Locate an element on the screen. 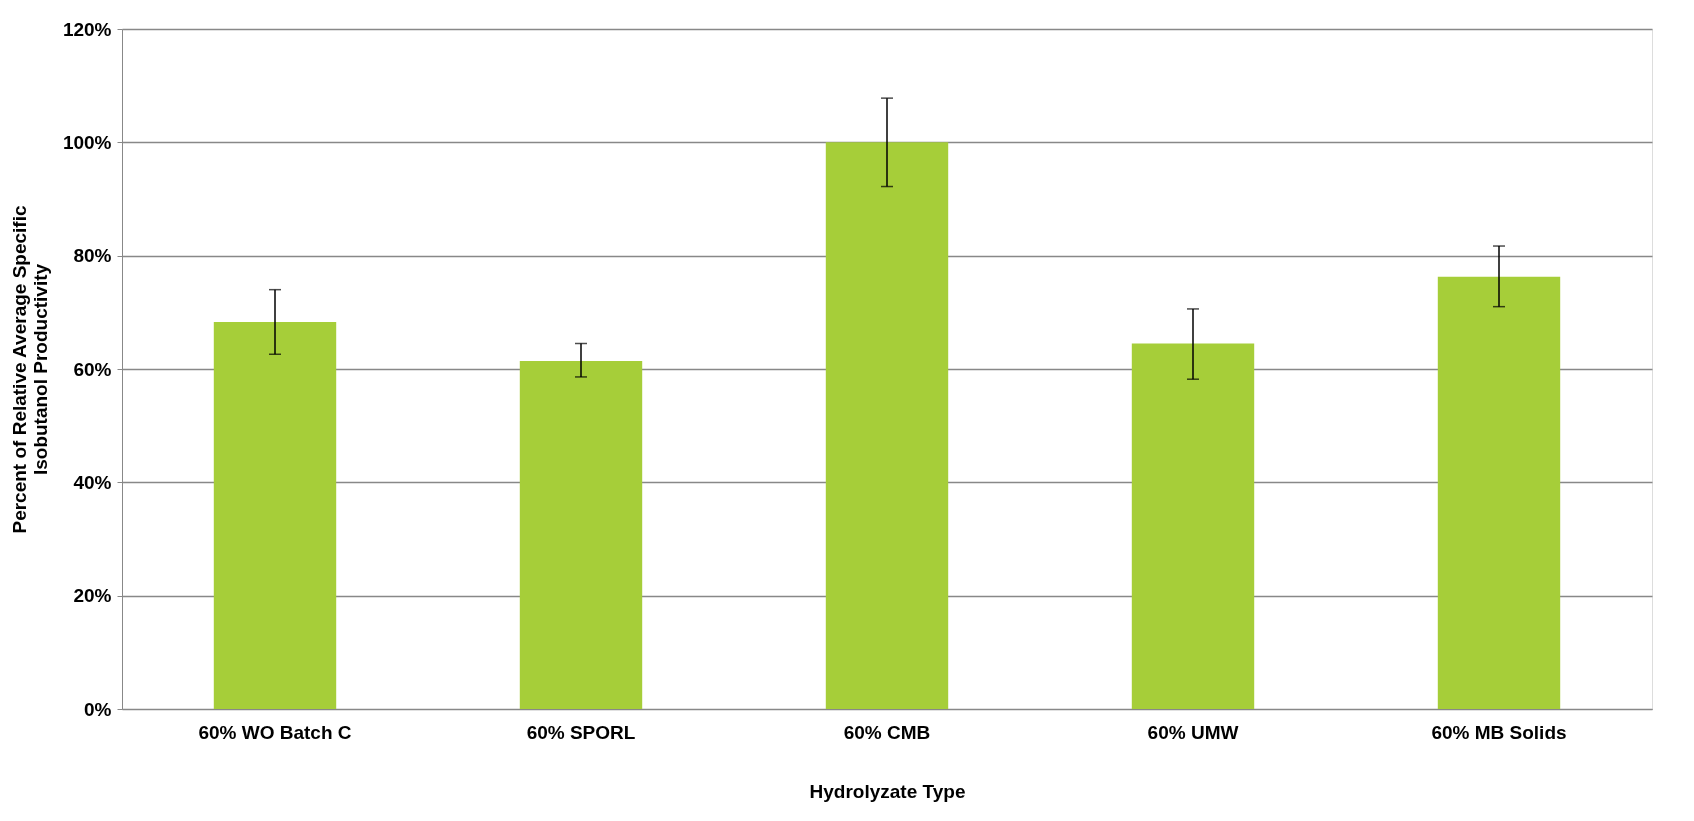 This screenshot has width=1694, height=821. x-tick-label: 60% UMW is located at coordinates (1193, 732).